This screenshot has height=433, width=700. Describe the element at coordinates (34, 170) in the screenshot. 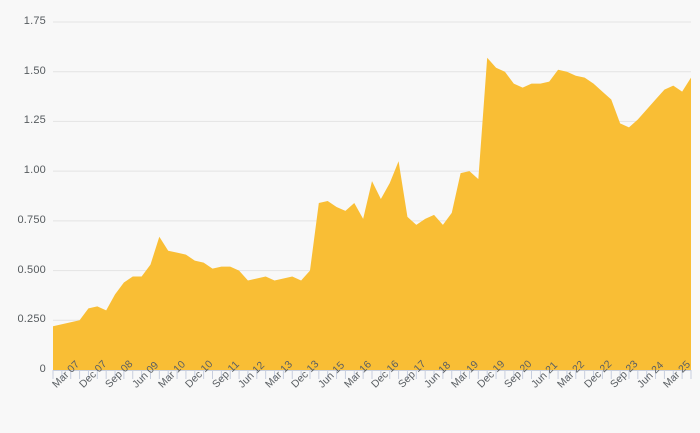

I see `y-tick-label: 1.00` at that location.